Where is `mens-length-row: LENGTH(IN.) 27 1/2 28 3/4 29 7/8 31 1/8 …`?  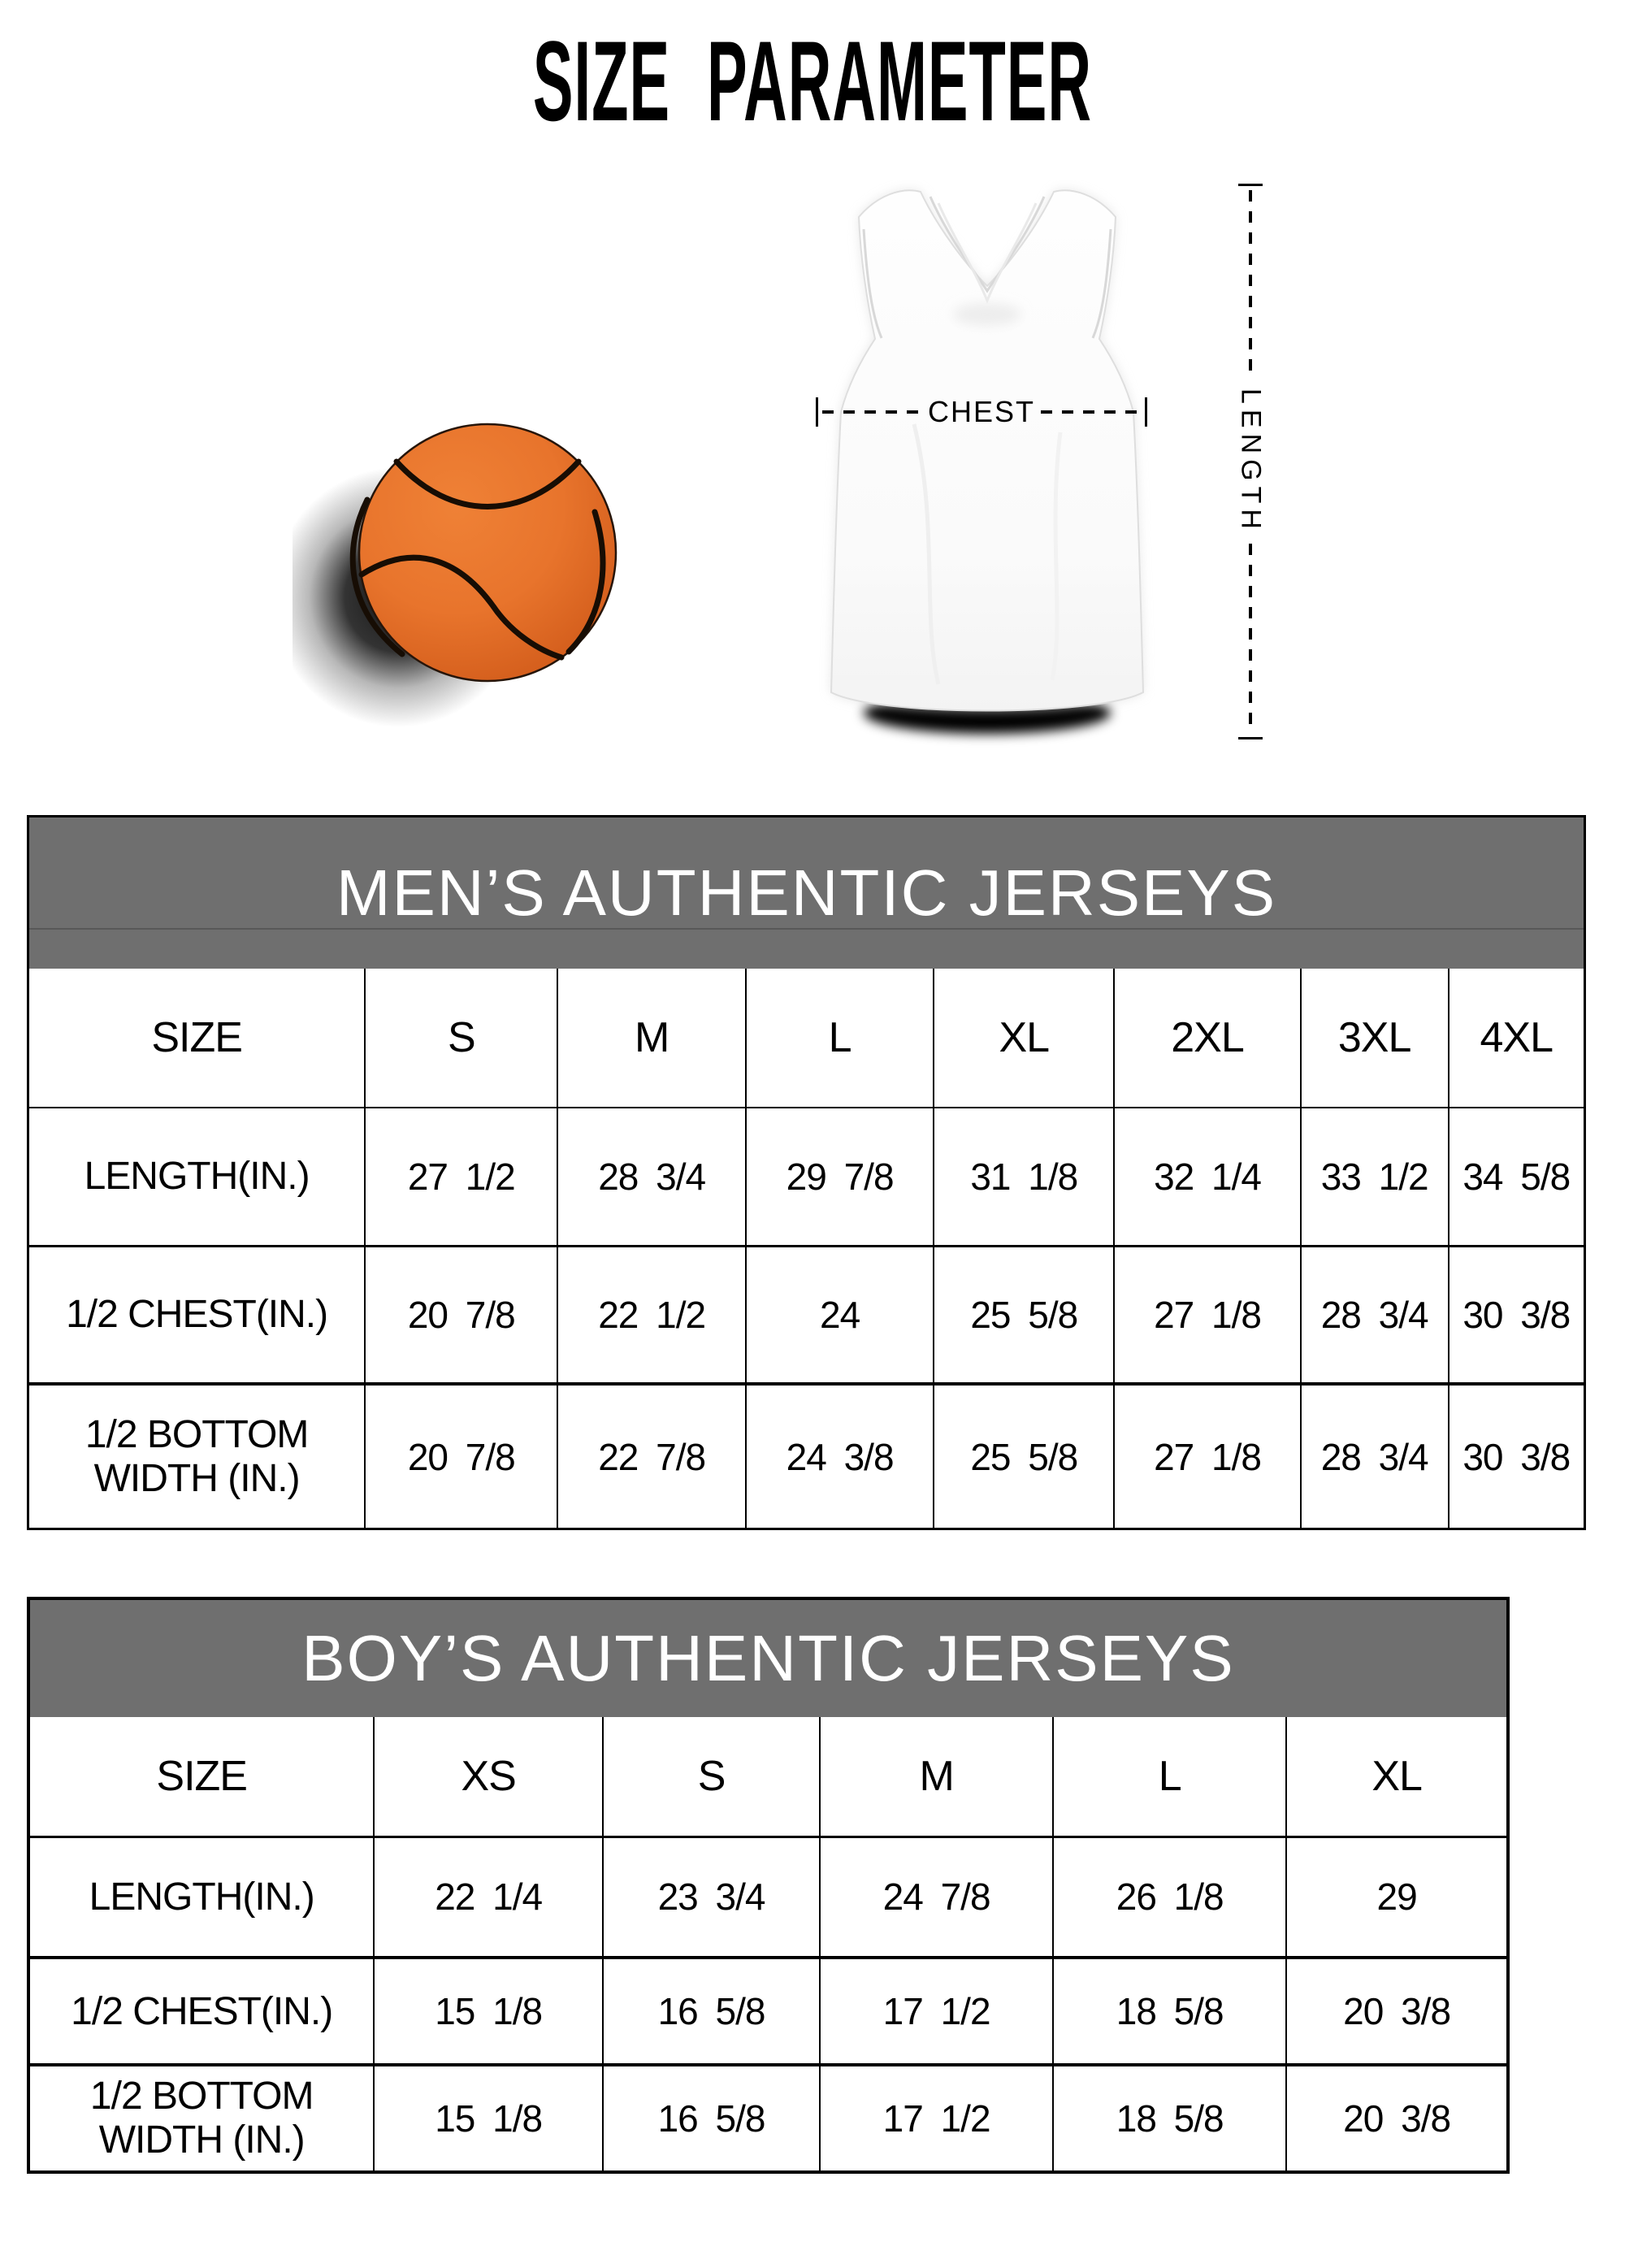 mens-length-row: LENGTH(IN.) 27 1/2 28 3/4 29 7/8 31 1/8 … is located at coordinates (806, 1176).